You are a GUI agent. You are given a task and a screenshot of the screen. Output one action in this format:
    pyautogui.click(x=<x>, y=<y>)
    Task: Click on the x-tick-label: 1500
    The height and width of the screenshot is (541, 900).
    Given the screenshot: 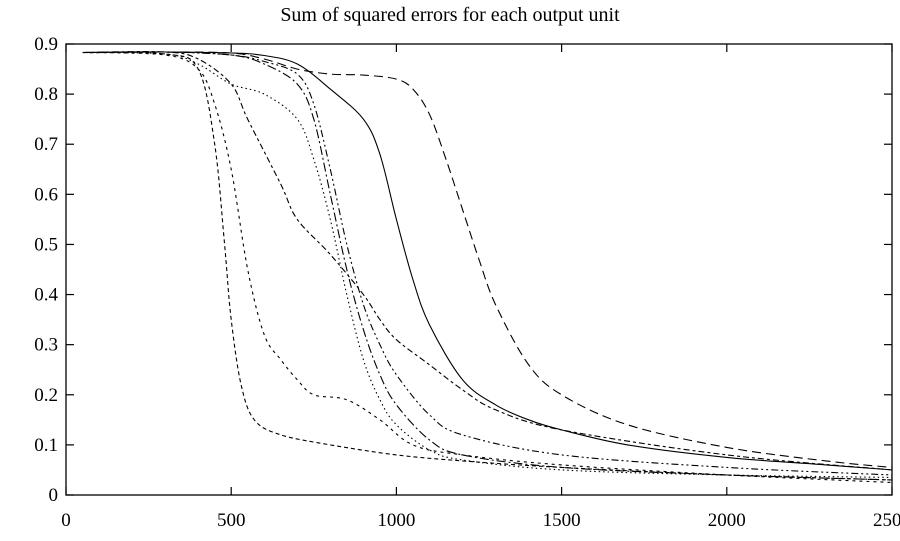 What is the action you would take?
    pyautogui.click(x=562, y=520)
    